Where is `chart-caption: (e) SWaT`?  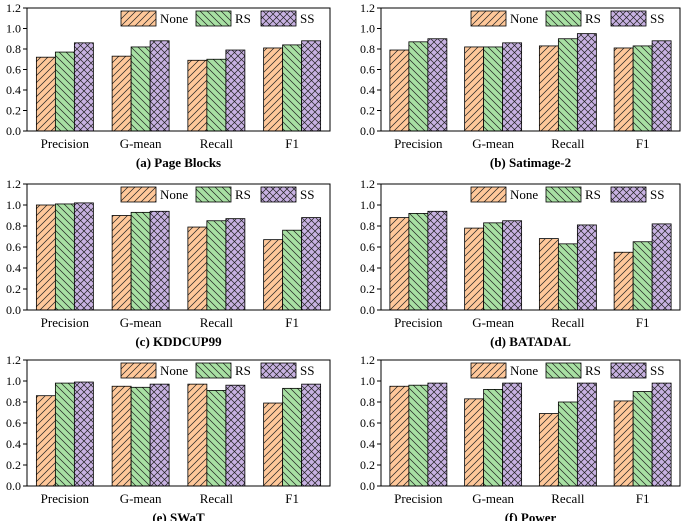
chart-caption: (e) SWaT is located at coordinates (178, 515).